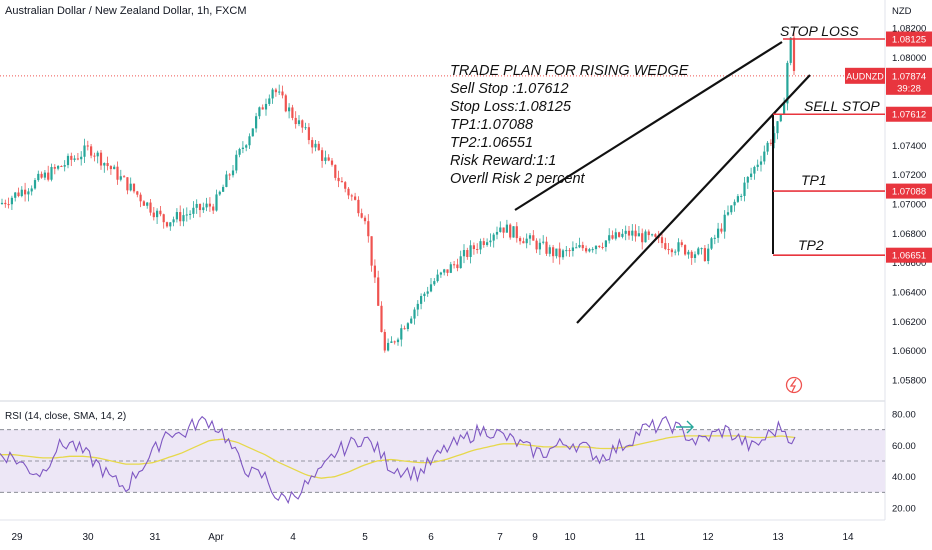 The image size is (932, 550). I want to click on time-tick-label: 5, so click(365, 537).